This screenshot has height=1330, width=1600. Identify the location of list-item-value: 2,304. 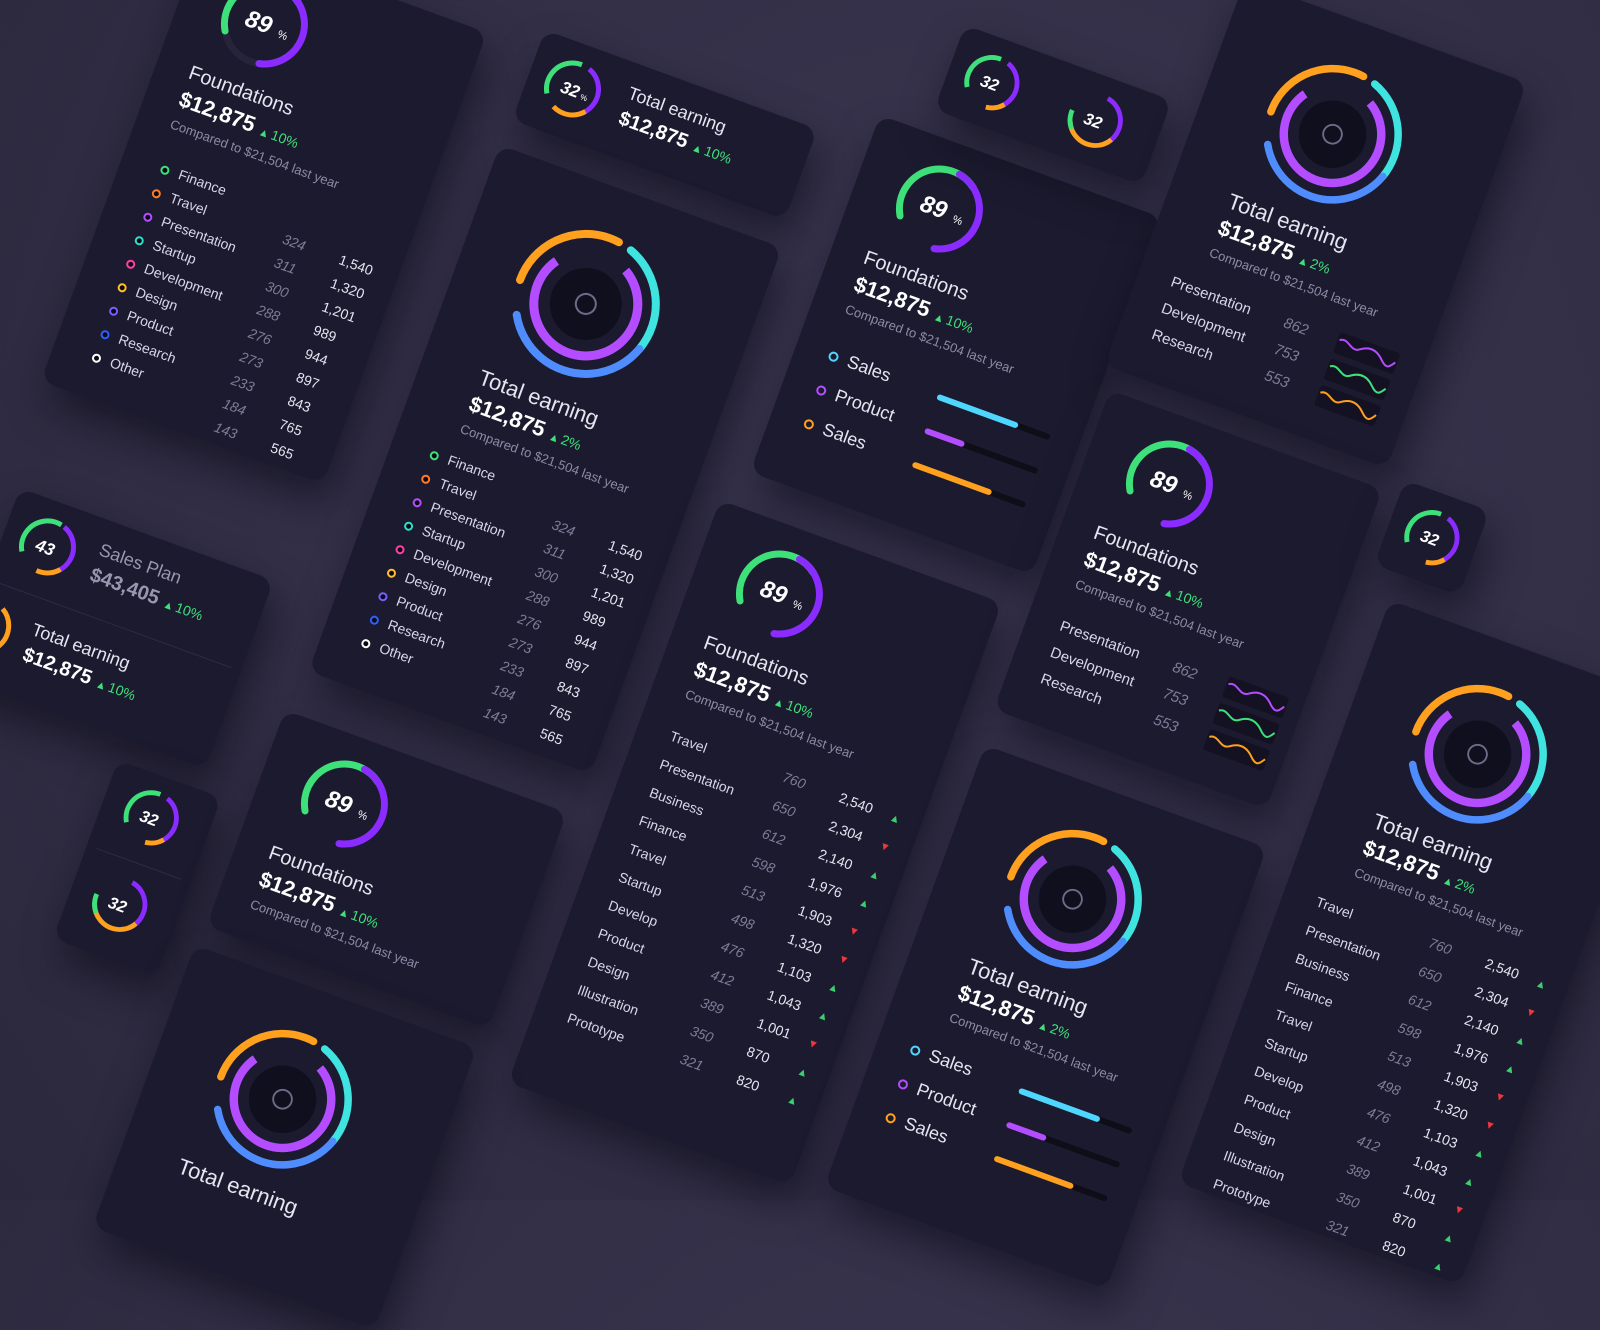
(1492, 997).